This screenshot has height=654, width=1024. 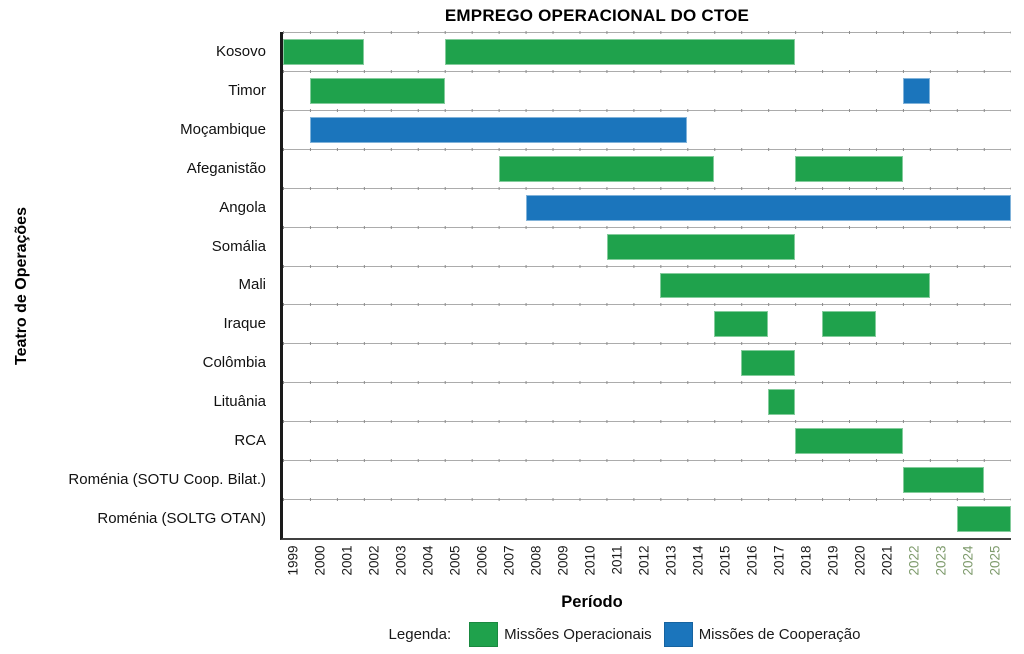 What do you see at coordinates (347, 560) in the screenshot?
I see `x-tick-label-2001: 2001` at bounding box center [347, 560].